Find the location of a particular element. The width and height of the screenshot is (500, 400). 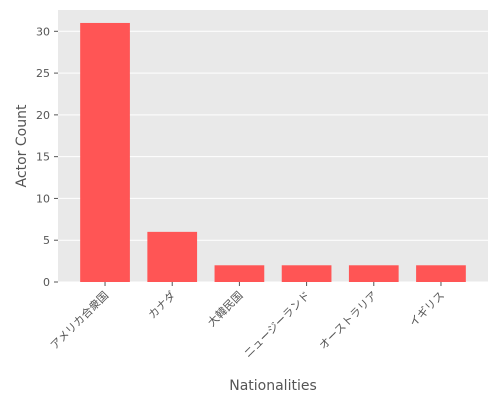

x-tick-label: カナダ is located at coordinates (161, 304).